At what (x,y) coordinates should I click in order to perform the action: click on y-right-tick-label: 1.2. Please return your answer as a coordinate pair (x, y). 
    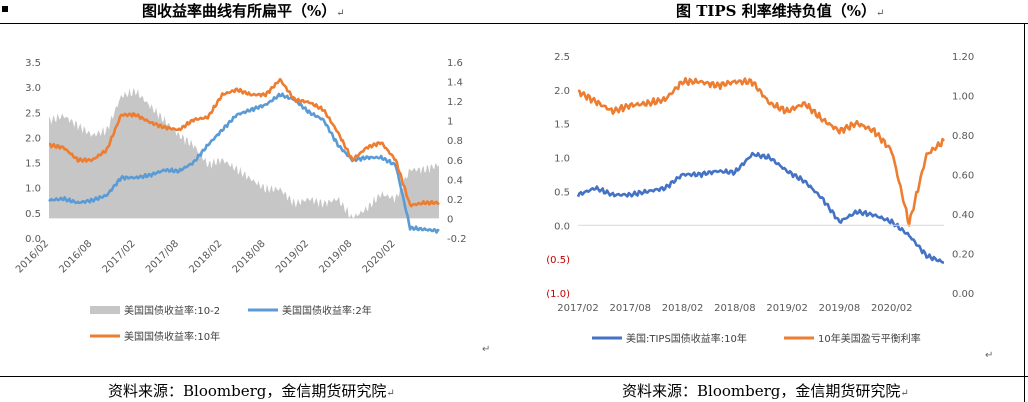
    Looking at the image, I should click on (455, 102).